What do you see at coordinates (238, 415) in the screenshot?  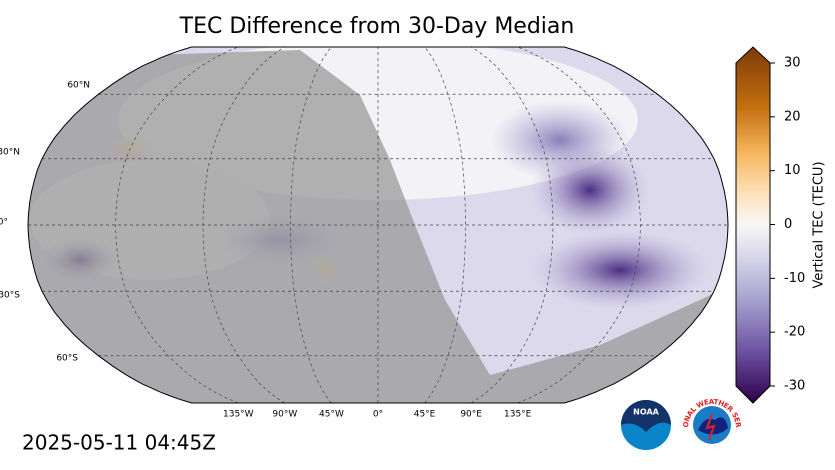 I see `lon-label: 135°W` at bounding box center [238, 415].